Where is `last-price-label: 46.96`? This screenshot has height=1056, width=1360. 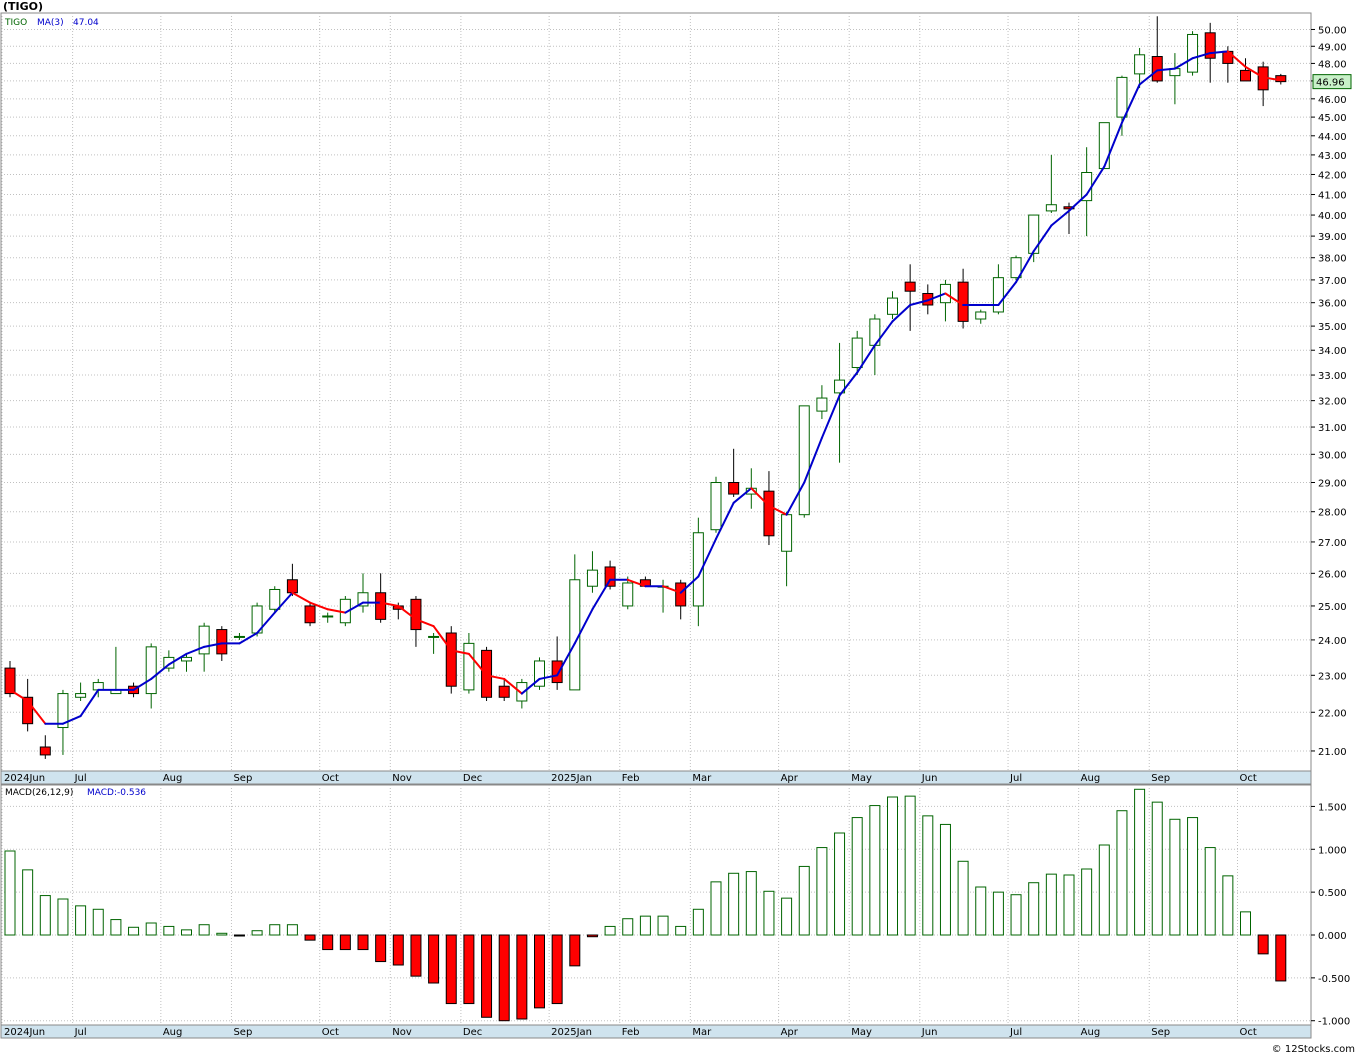
last-price-label: 46.96 is located at coordinates (1330, 83).